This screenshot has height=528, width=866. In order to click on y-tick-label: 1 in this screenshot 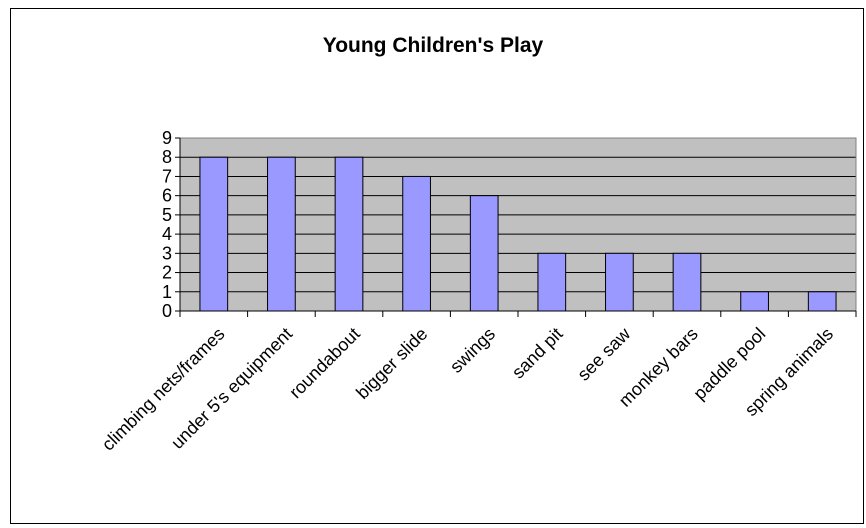, I will do `click(167, 292)`.